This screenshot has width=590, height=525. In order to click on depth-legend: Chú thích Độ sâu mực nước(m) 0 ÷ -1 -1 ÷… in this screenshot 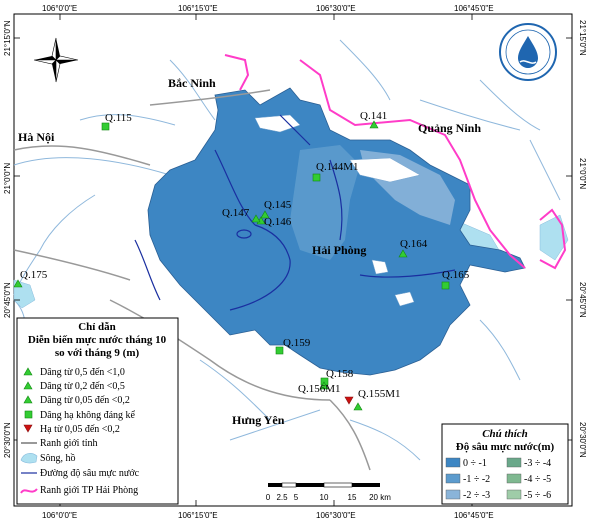, I will do `click(505, 464)`.